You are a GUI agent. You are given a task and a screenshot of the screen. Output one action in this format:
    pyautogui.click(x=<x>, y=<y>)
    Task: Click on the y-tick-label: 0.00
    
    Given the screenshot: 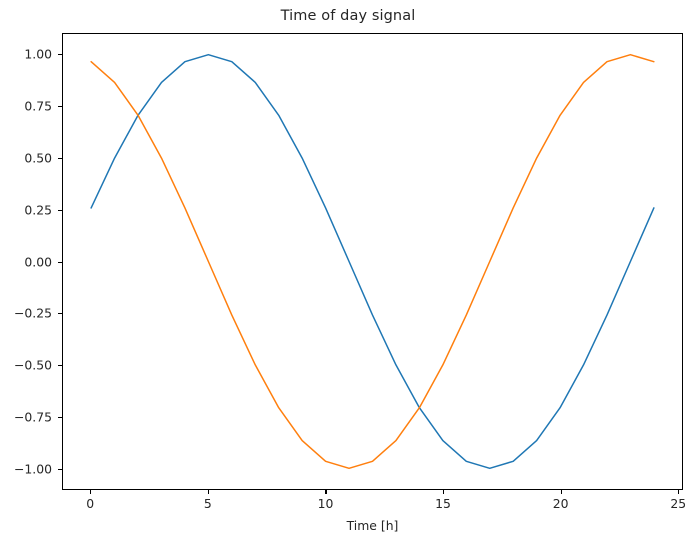 What is the action you would take?
    pyautogui.click(x=38, y=261)
    